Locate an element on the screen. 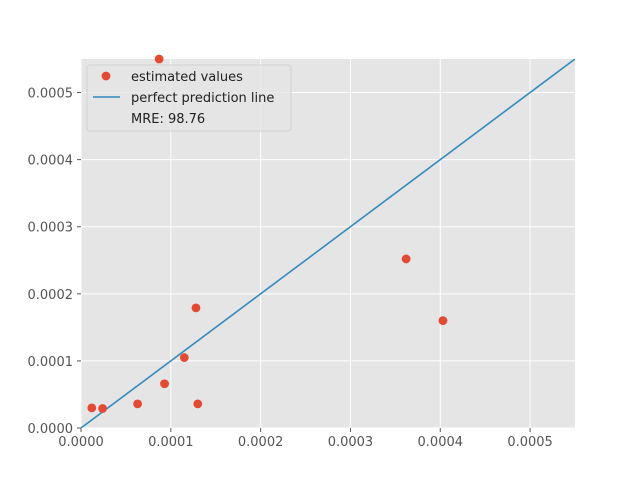 This screenshot has width=640, height=480. y-tick-label: 0.0002 is located at coordinates (51, 295).